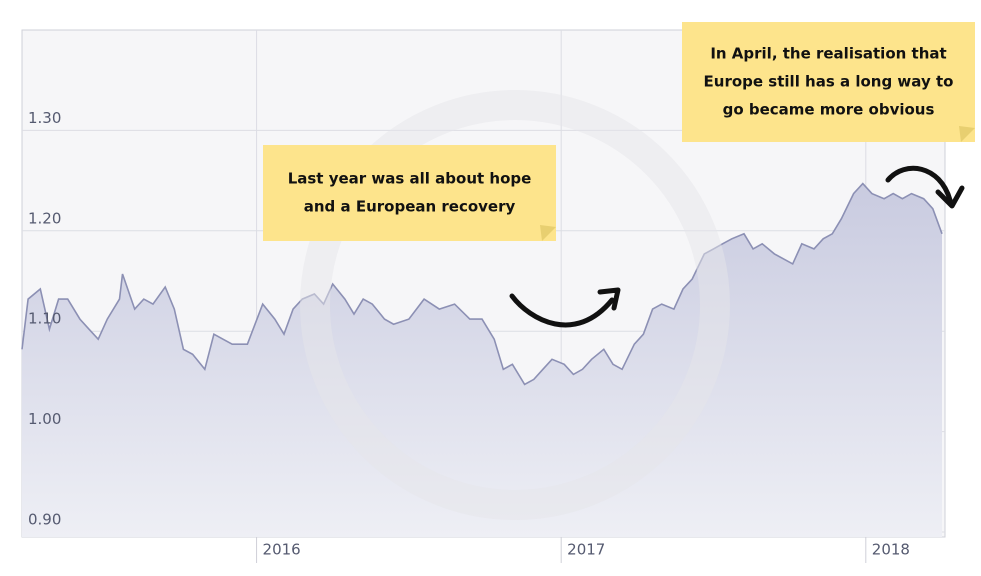  Describe the element at coordinates (44, 319) in the screenshot. I see `y-tick-label: 1.10` at that location.